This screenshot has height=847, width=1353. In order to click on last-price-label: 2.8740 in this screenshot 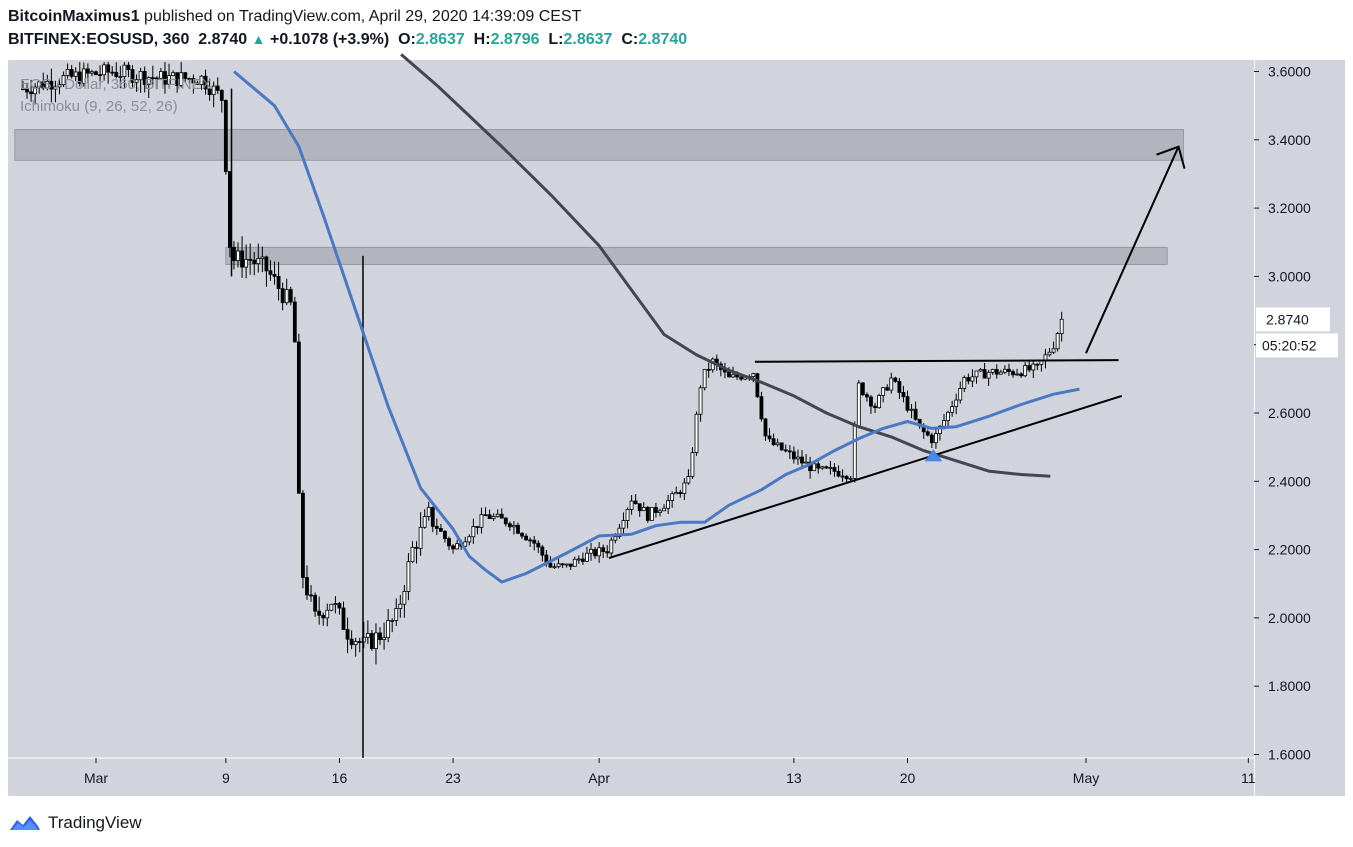, I will do `click(1287, 319)`.